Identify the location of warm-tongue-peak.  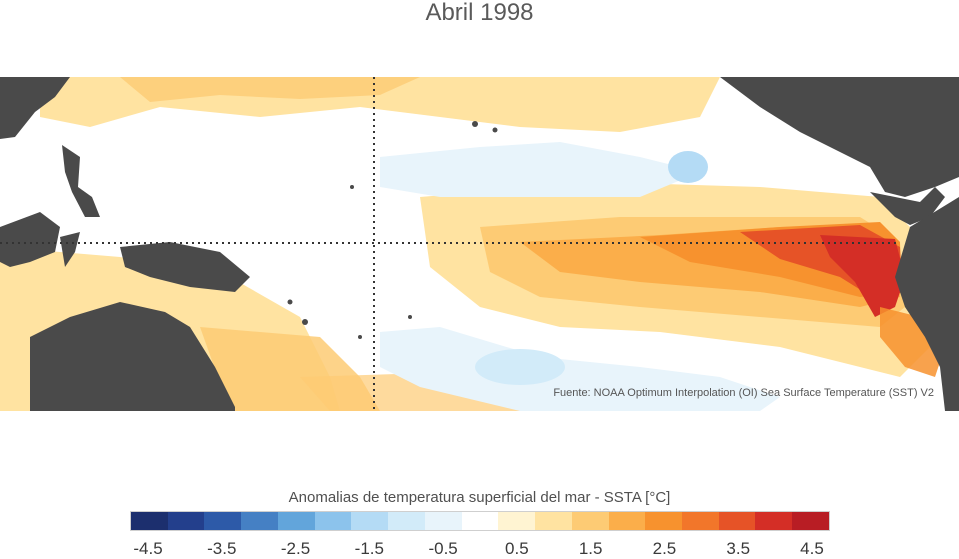
(862, 276).